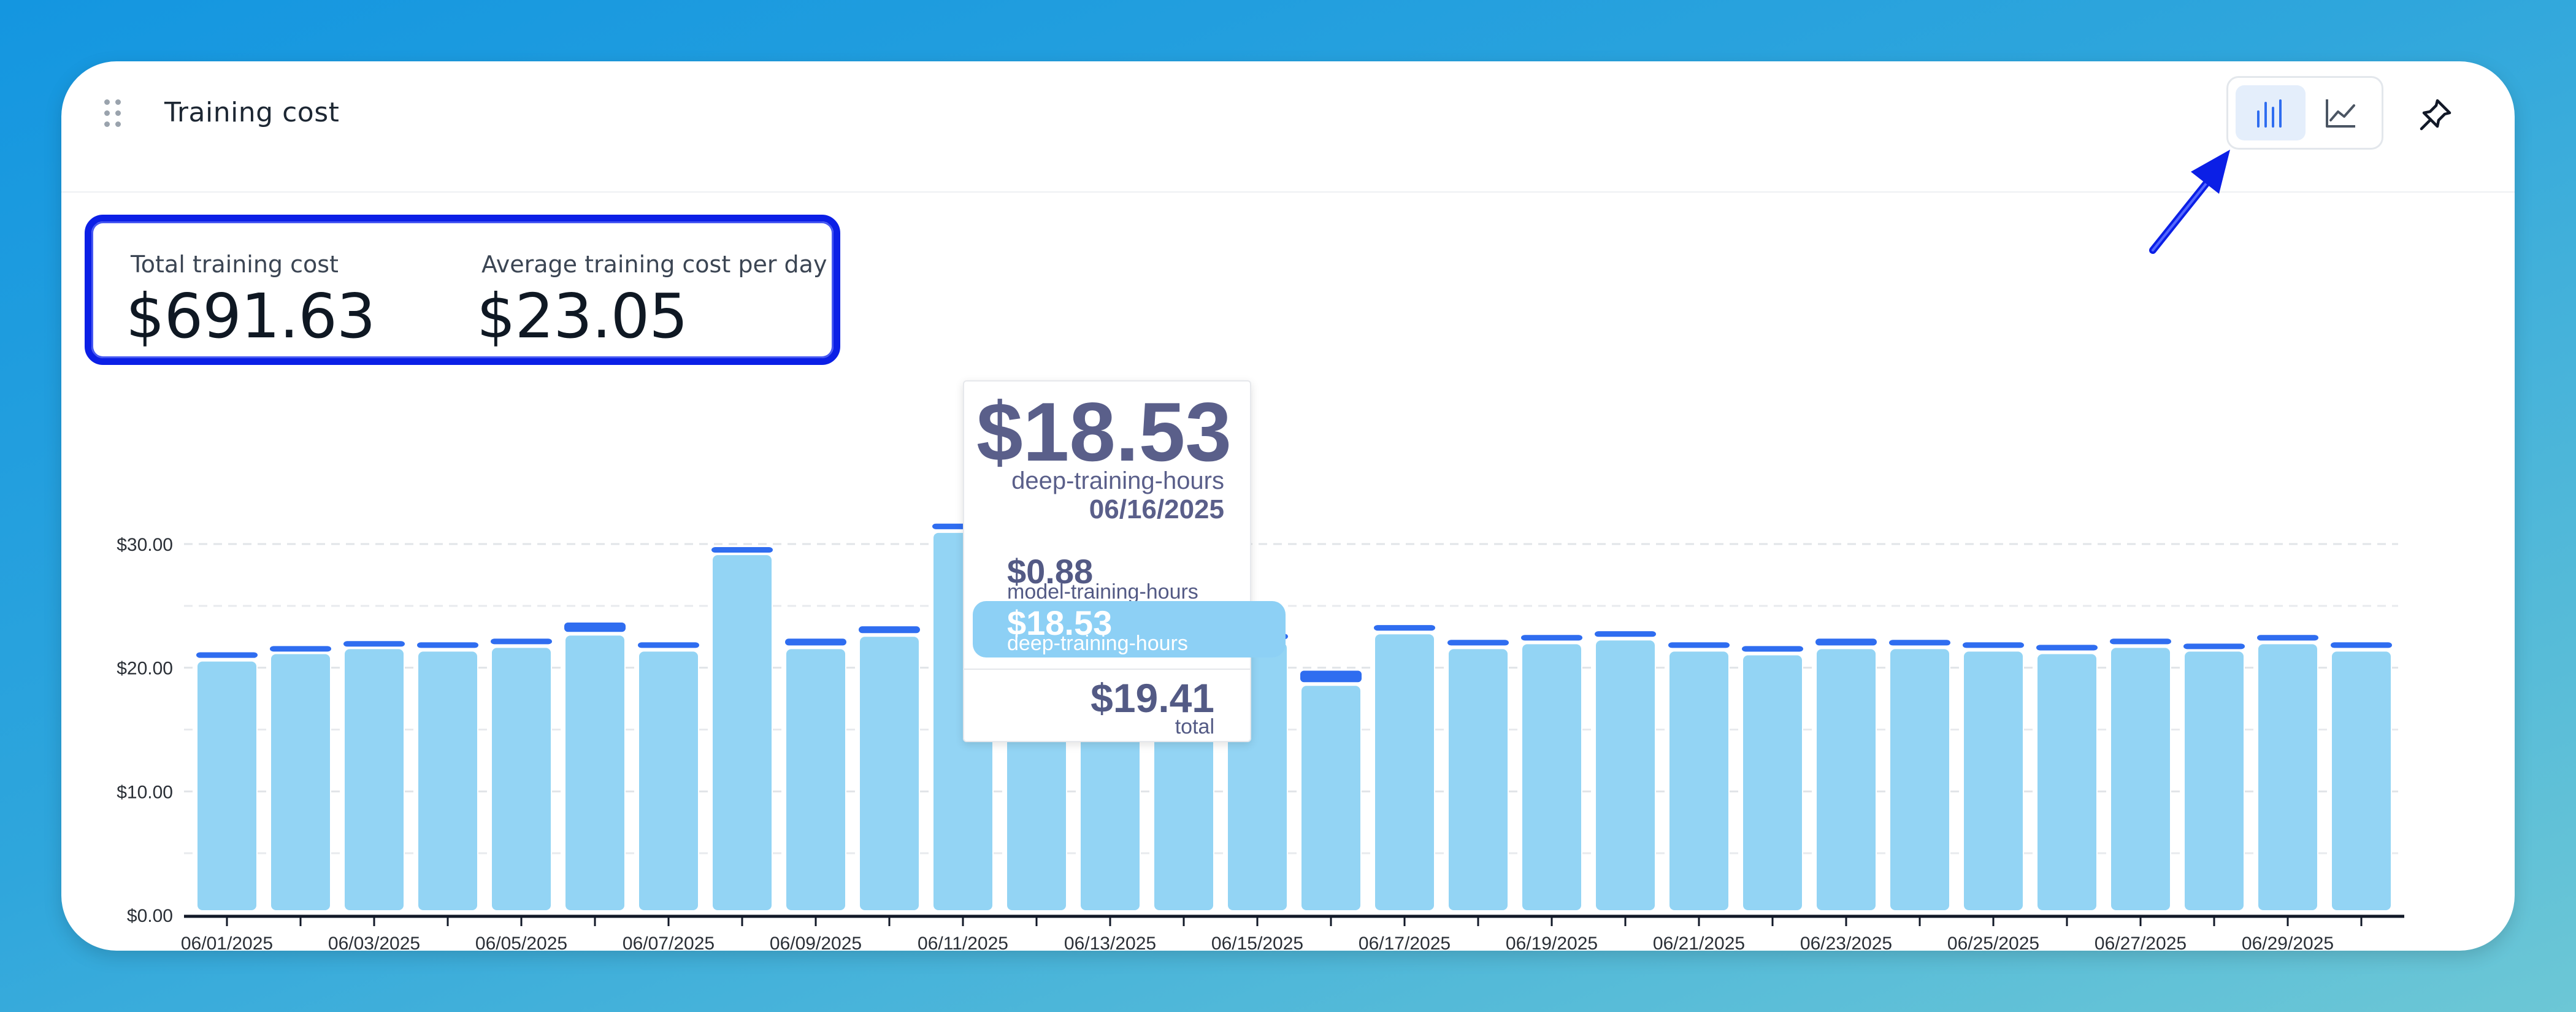  What do you see at coordinates (145, 545) in the screenshot?
I see `y-tick-label: $30.00` at bounding box center [145, 545].